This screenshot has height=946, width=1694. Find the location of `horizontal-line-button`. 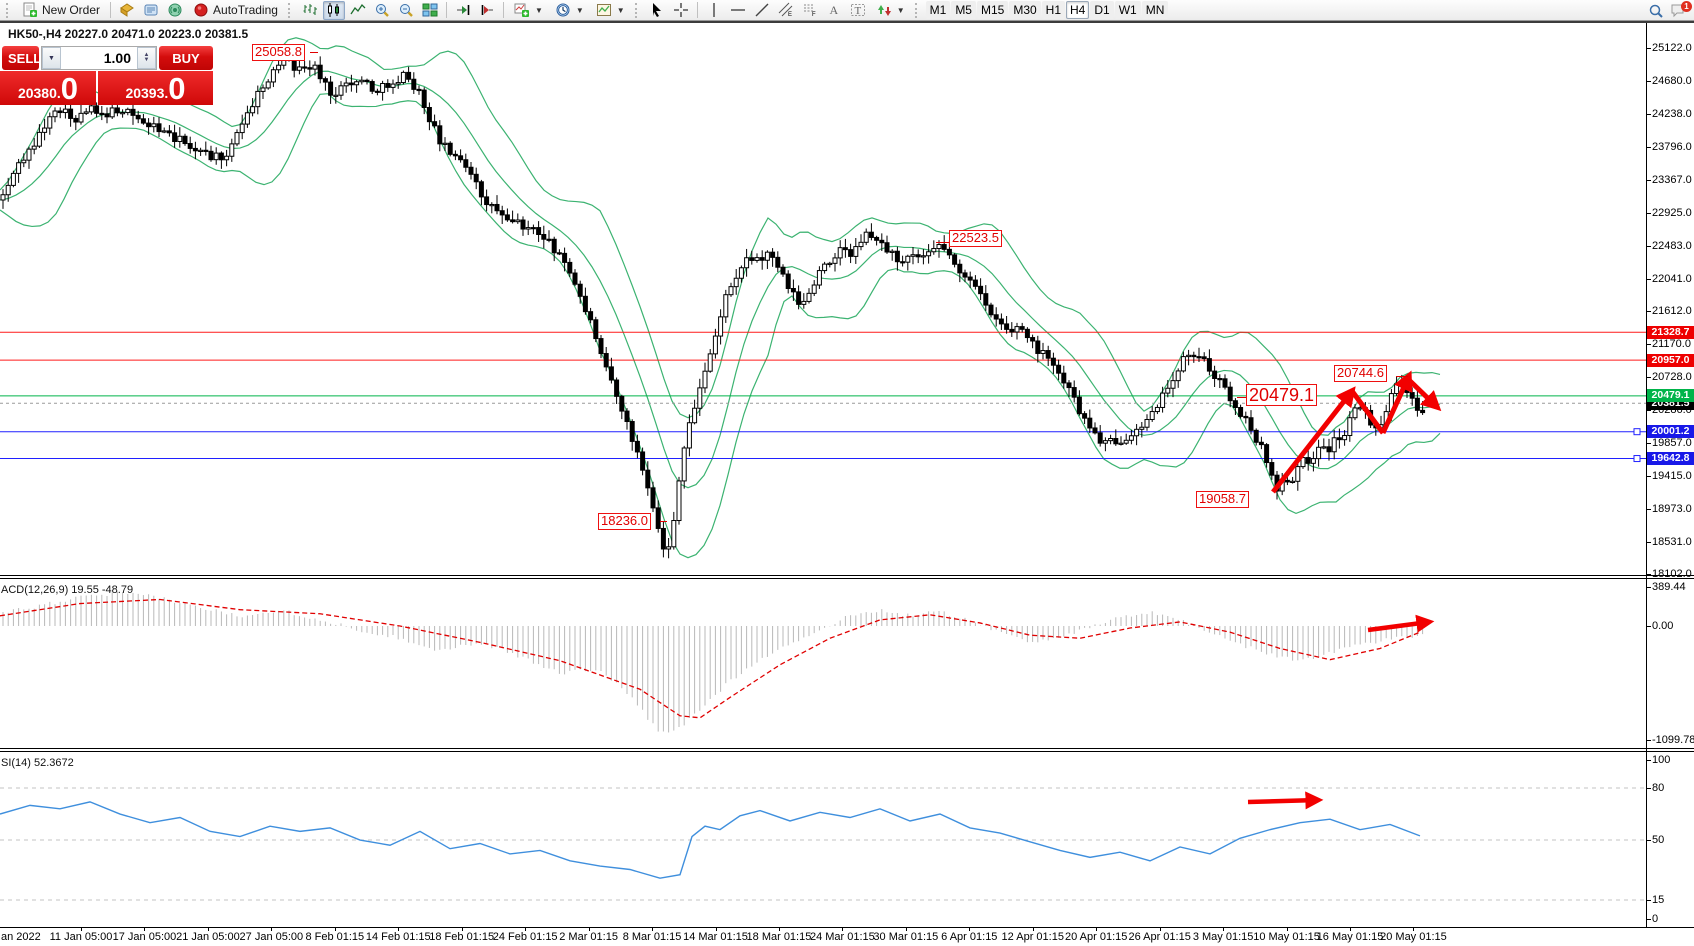

horizontal-line-button is located at coordinates (738, 10).